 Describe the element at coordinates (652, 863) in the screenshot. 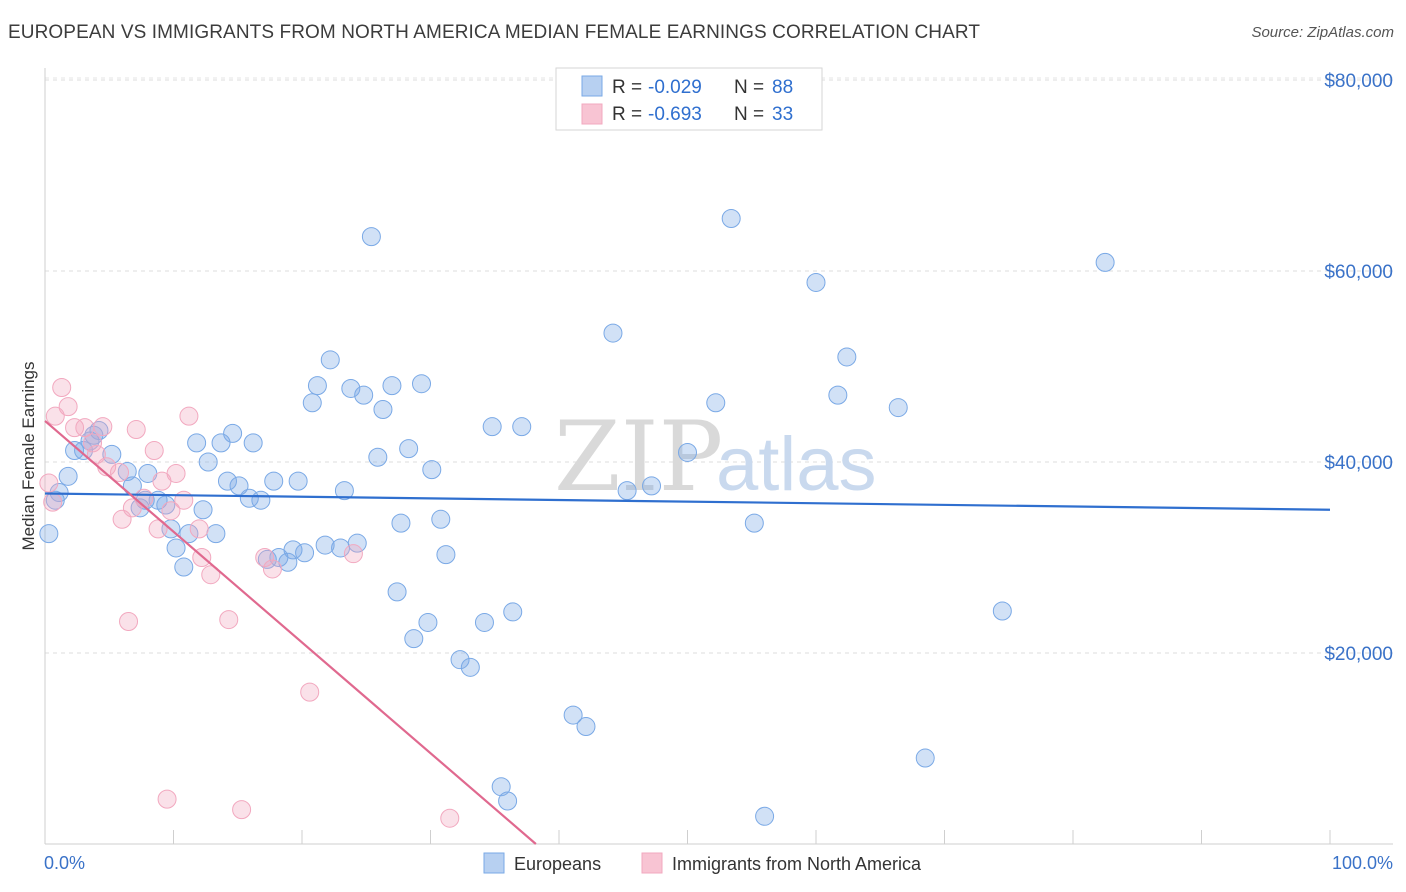

I see `bottom-legend-swatch-immigrants` at that location.